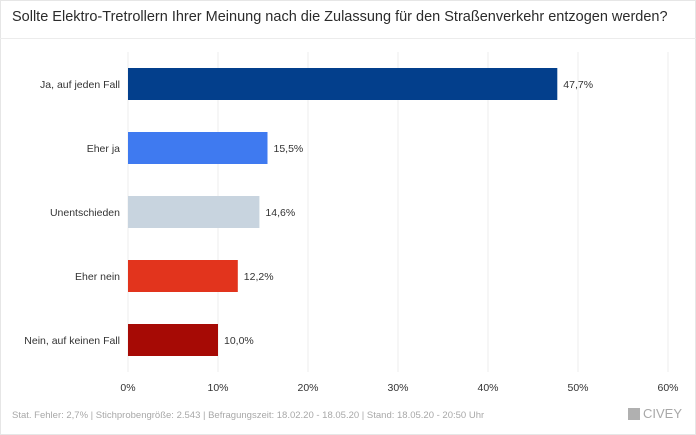 This screenshot has width=696, height=435. Describe the element at coordinates (103, 149) in the screenshot. I see `category-label: Eher ja` at that location.